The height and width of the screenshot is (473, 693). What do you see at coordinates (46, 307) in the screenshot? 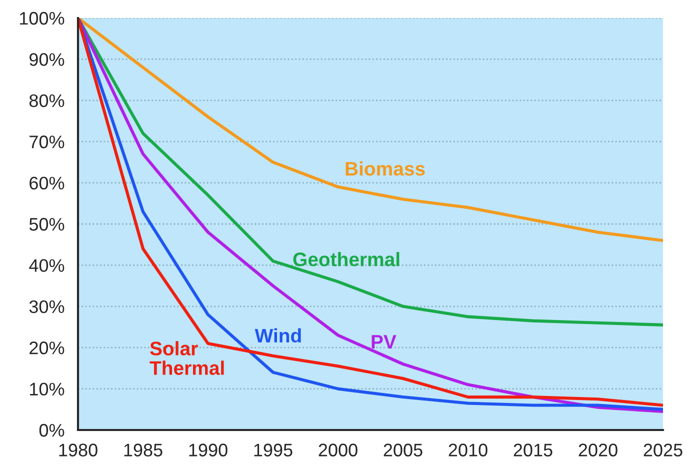
I see `y-tick-label: 30%` at bounding box center [46, 307].